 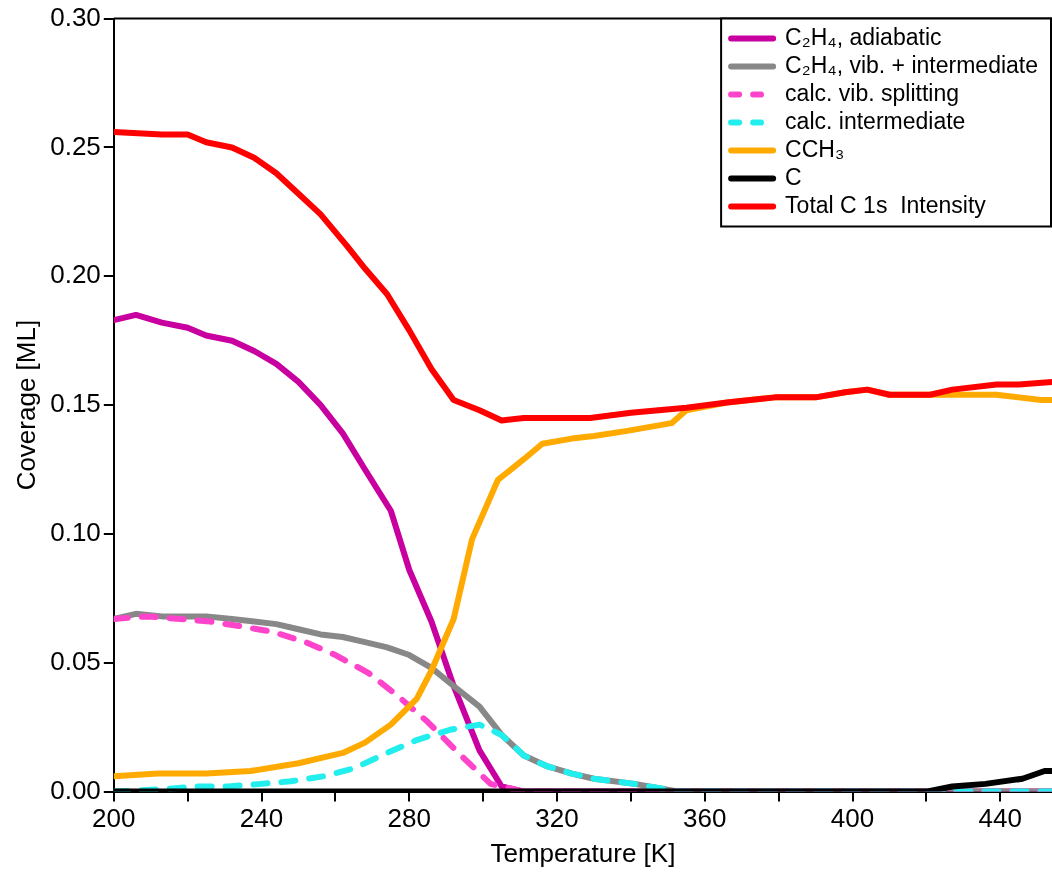 What do you see at coordinates (1000, 818) in the screenshot?
I see `x-tick-label: 440` at bounding box center [1000, 818].